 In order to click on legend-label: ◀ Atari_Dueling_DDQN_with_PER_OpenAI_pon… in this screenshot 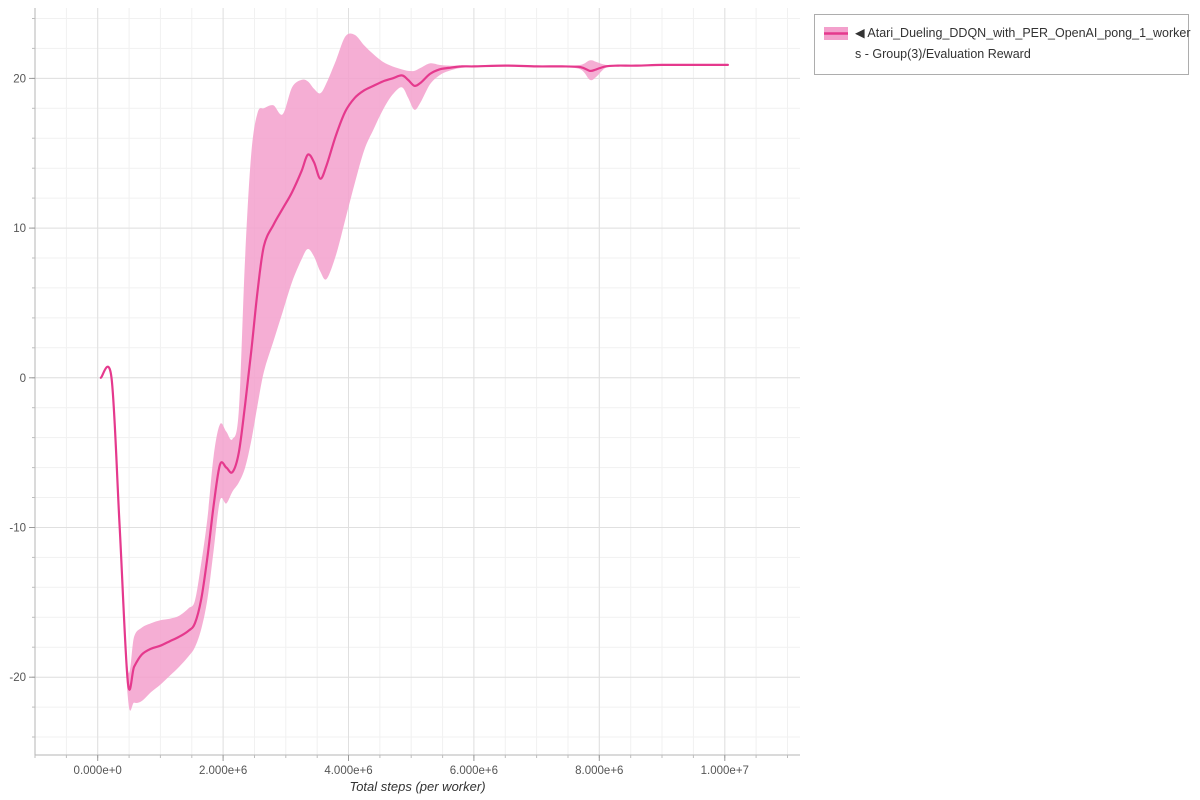, I will do `click(1023, 44)`.